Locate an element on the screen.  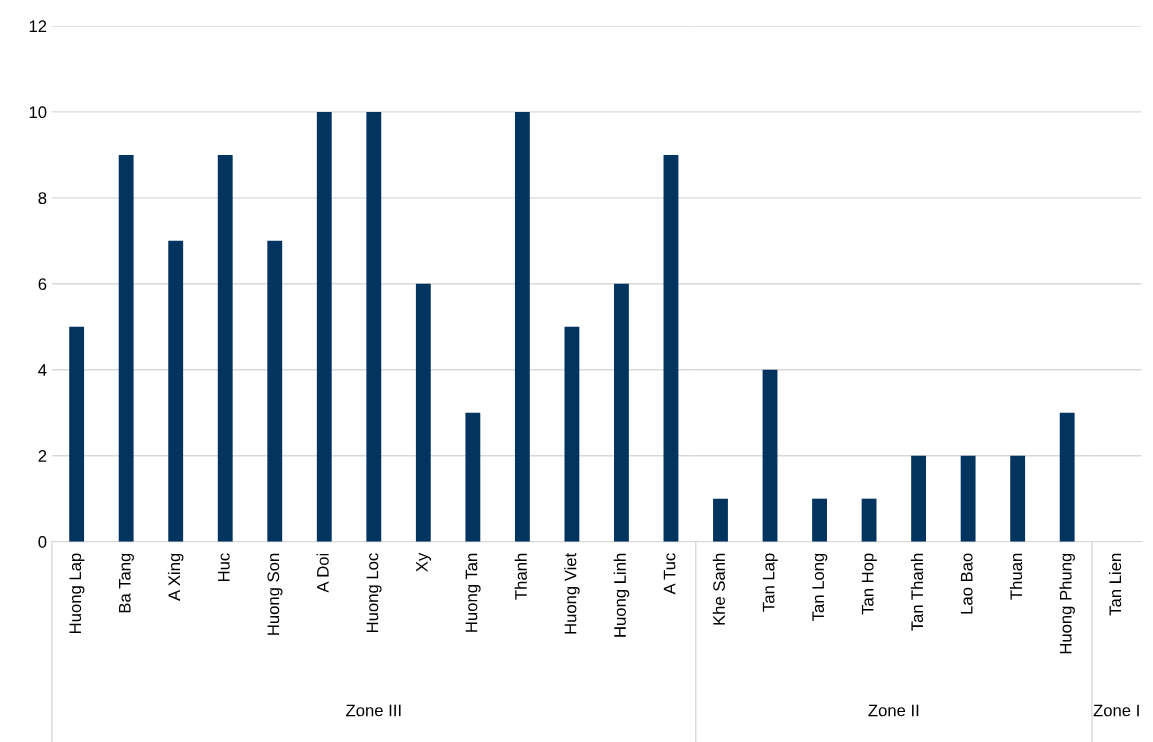
y-tick-label: 4 is located at coordinates (42, 370).